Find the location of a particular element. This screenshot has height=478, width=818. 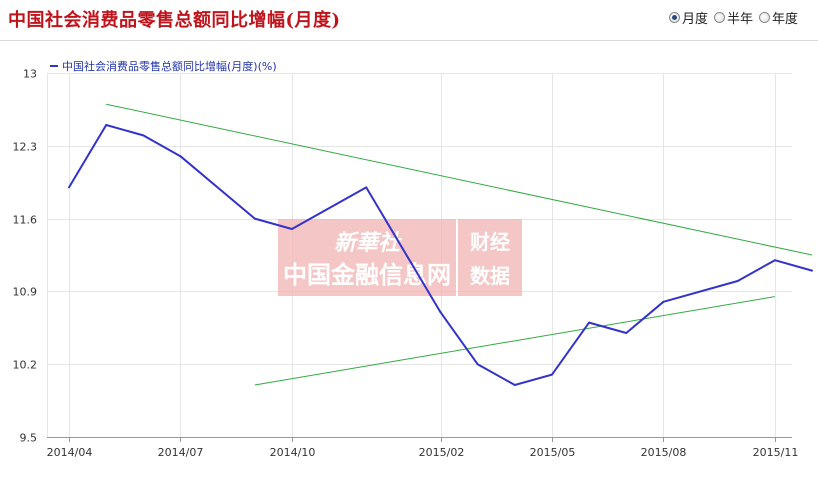

legend: 中国社会消费品零售总额同比增幅(月度)(%) is located at coordinates (163, 66).